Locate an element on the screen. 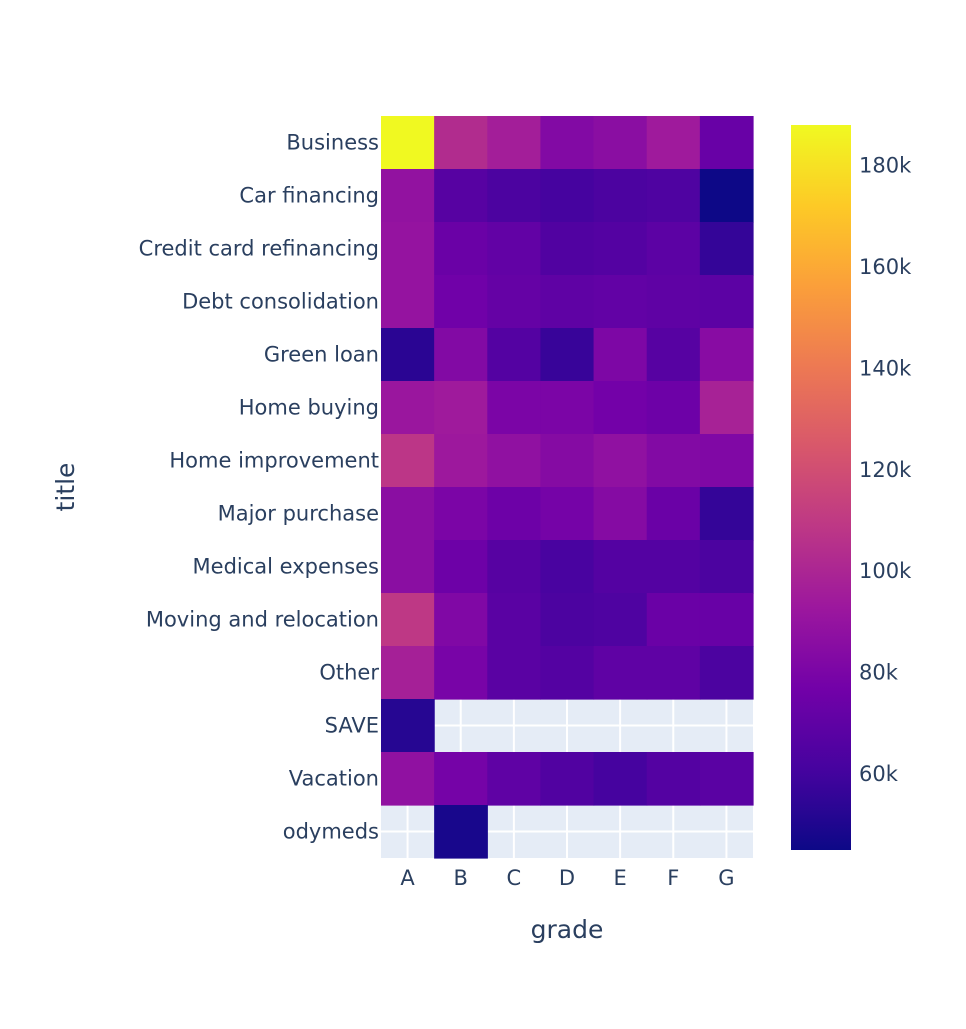 The image size is (966, 1029). y-tick-label: Credit card refinancing is located at coordinates (259, 249).